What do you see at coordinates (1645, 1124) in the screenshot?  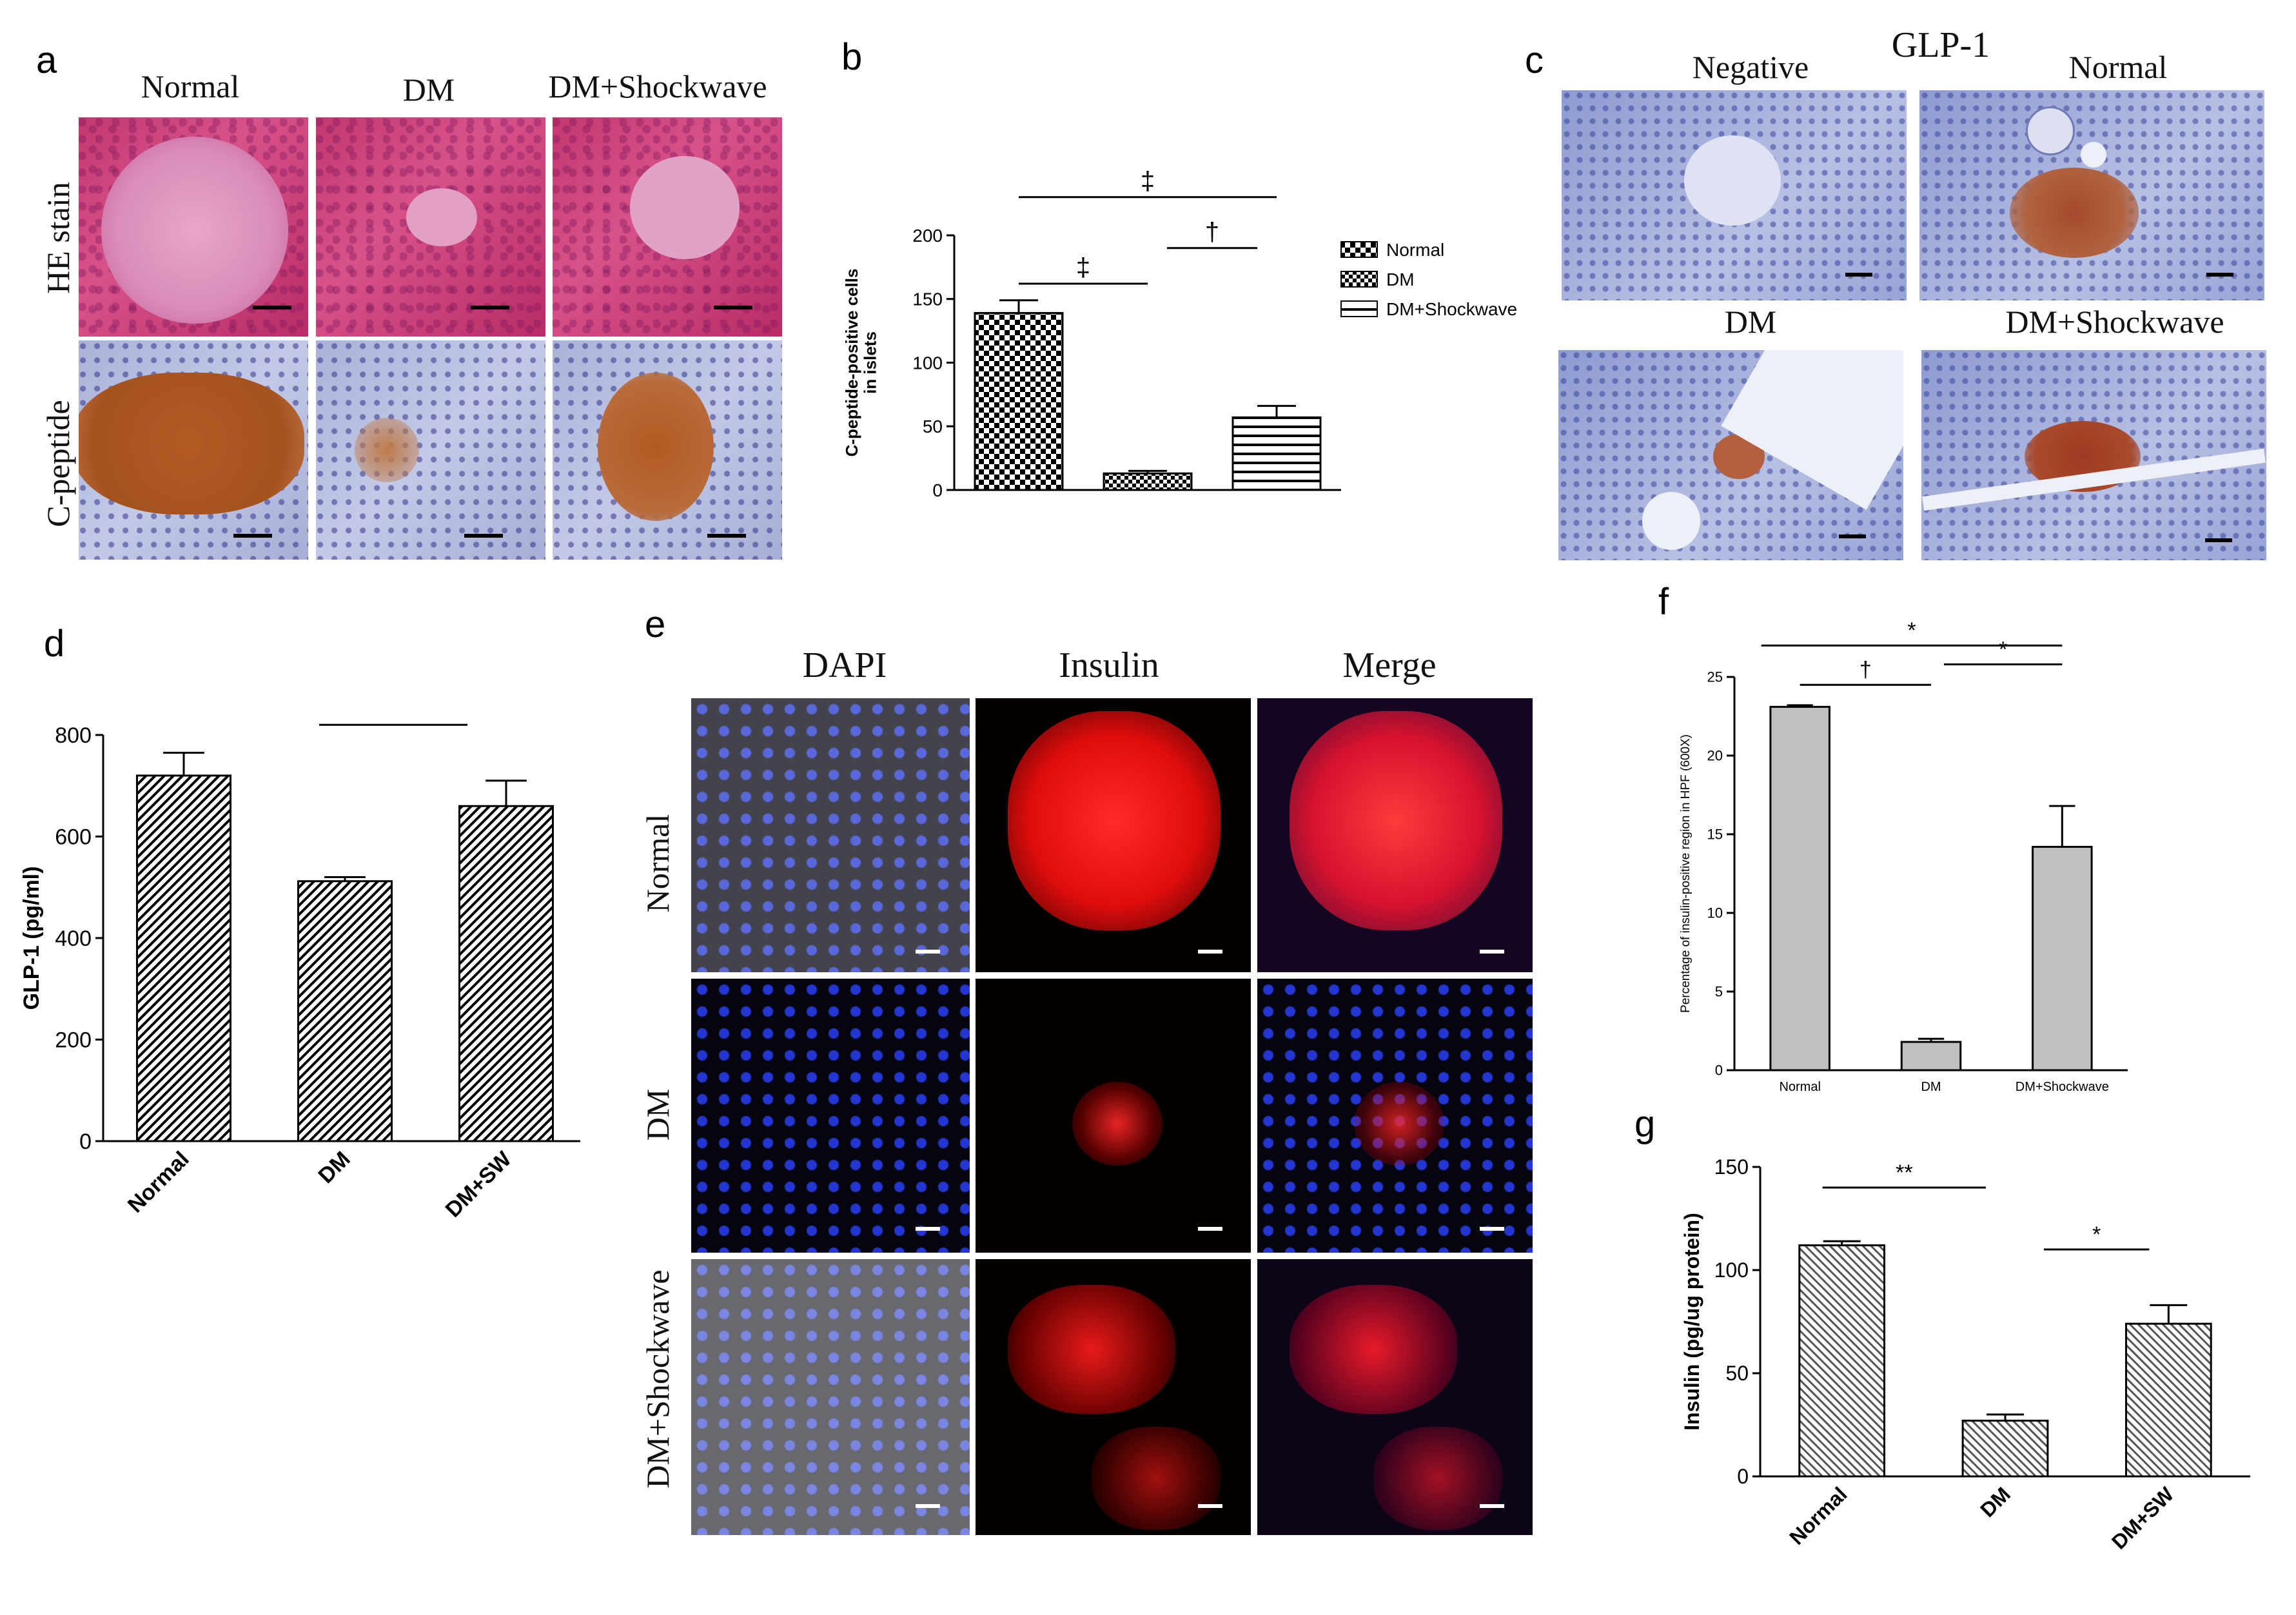 I see `panel-letter-g: g` at bounding box center [1645, 1124].